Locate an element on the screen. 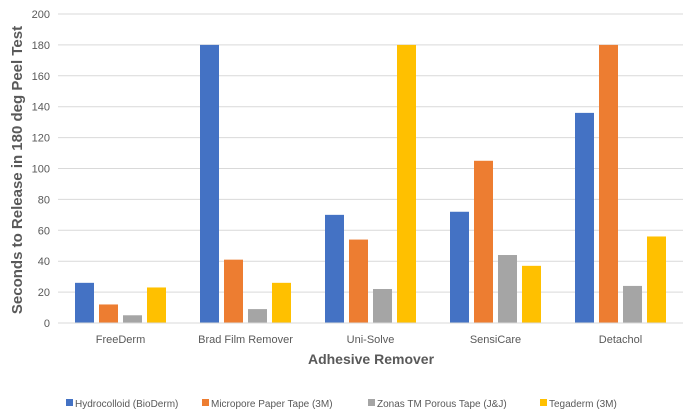 The height and width of the screenshot is (411, 688). x-tick-label: Uni-Solve is located at coordinates (371, 340).